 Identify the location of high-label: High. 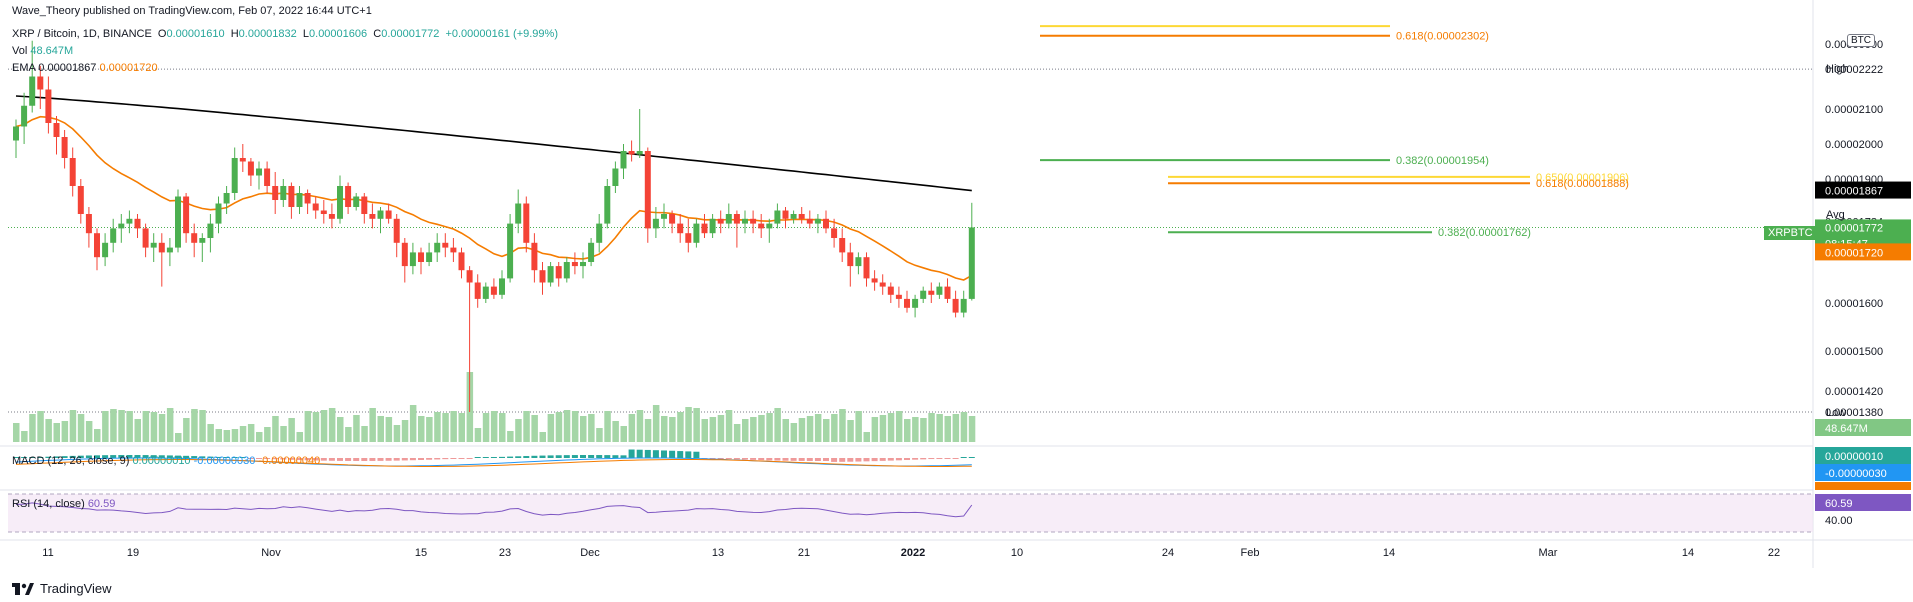
(1837, 69).